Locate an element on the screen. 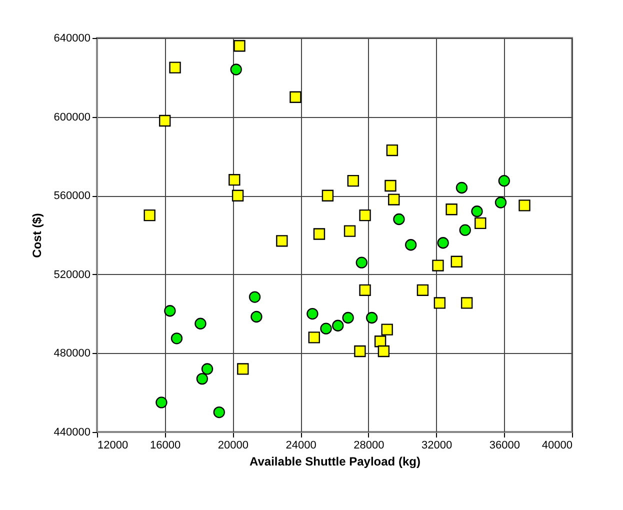  y-tick-label: 480000 is located at coordinates (72, 354).